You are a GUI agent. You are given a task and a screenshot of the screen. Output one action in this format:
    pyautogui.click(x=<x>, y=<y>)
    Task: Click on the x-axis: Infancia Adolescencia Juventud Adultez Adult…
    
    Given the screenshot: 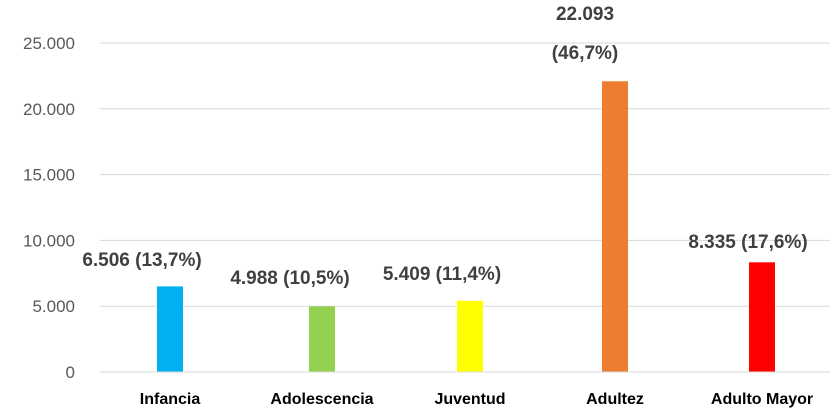 What is the action you would take?
    pyautogui.click(x=465, y=389)
    